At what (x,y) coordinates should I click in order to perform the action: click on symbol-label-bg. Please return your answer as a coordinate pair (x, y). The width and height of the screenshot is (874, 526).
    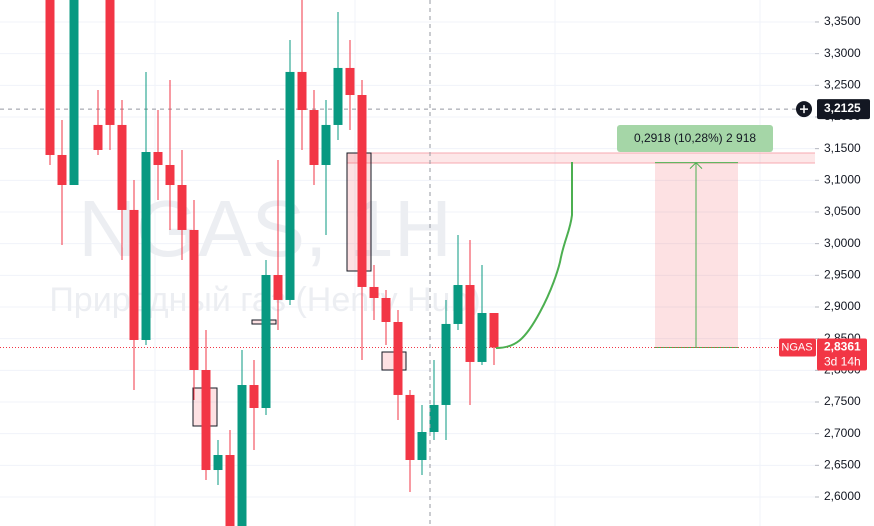
    Looking at the image, I should click on (797, 347).